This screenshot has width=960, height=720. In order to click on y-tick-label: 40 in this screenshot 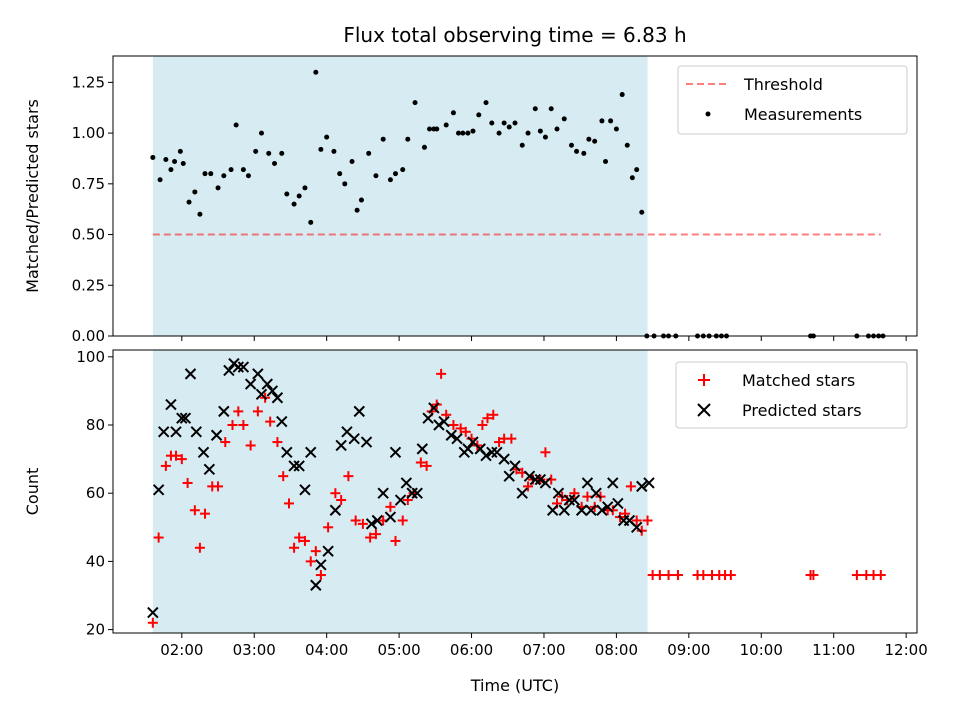, I will do `click(95, 561)`.